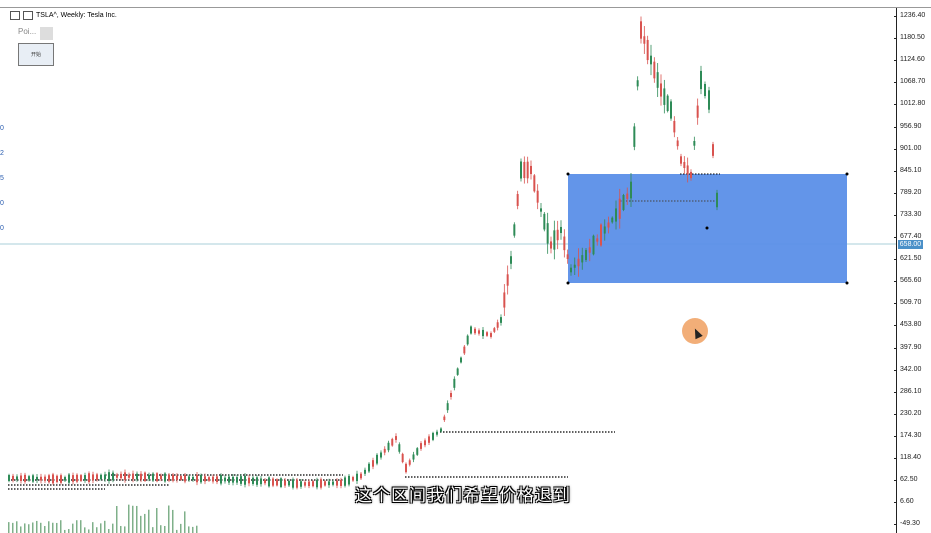 The image size is (931, 533). What do you see at coordinates (911, 214) in the screenshot?
I see `price-tick-label: 733.30` at bounding box center [911, 214].